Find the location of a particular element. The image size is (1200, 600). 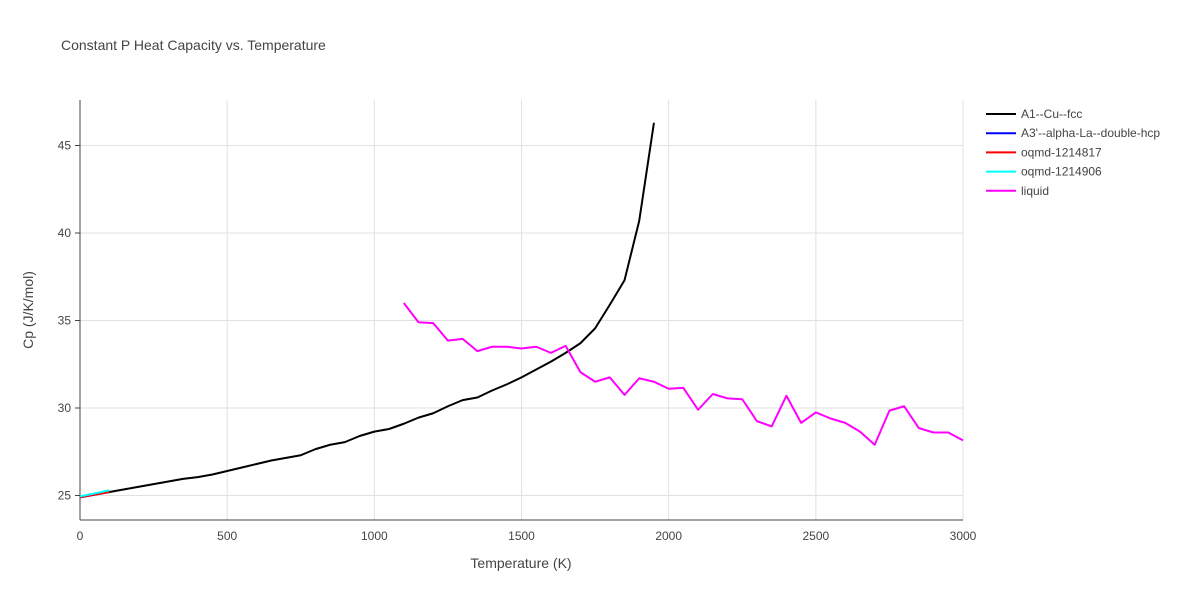

legend-item: oqmd-1214906 is located at coordinates (1044, 172).